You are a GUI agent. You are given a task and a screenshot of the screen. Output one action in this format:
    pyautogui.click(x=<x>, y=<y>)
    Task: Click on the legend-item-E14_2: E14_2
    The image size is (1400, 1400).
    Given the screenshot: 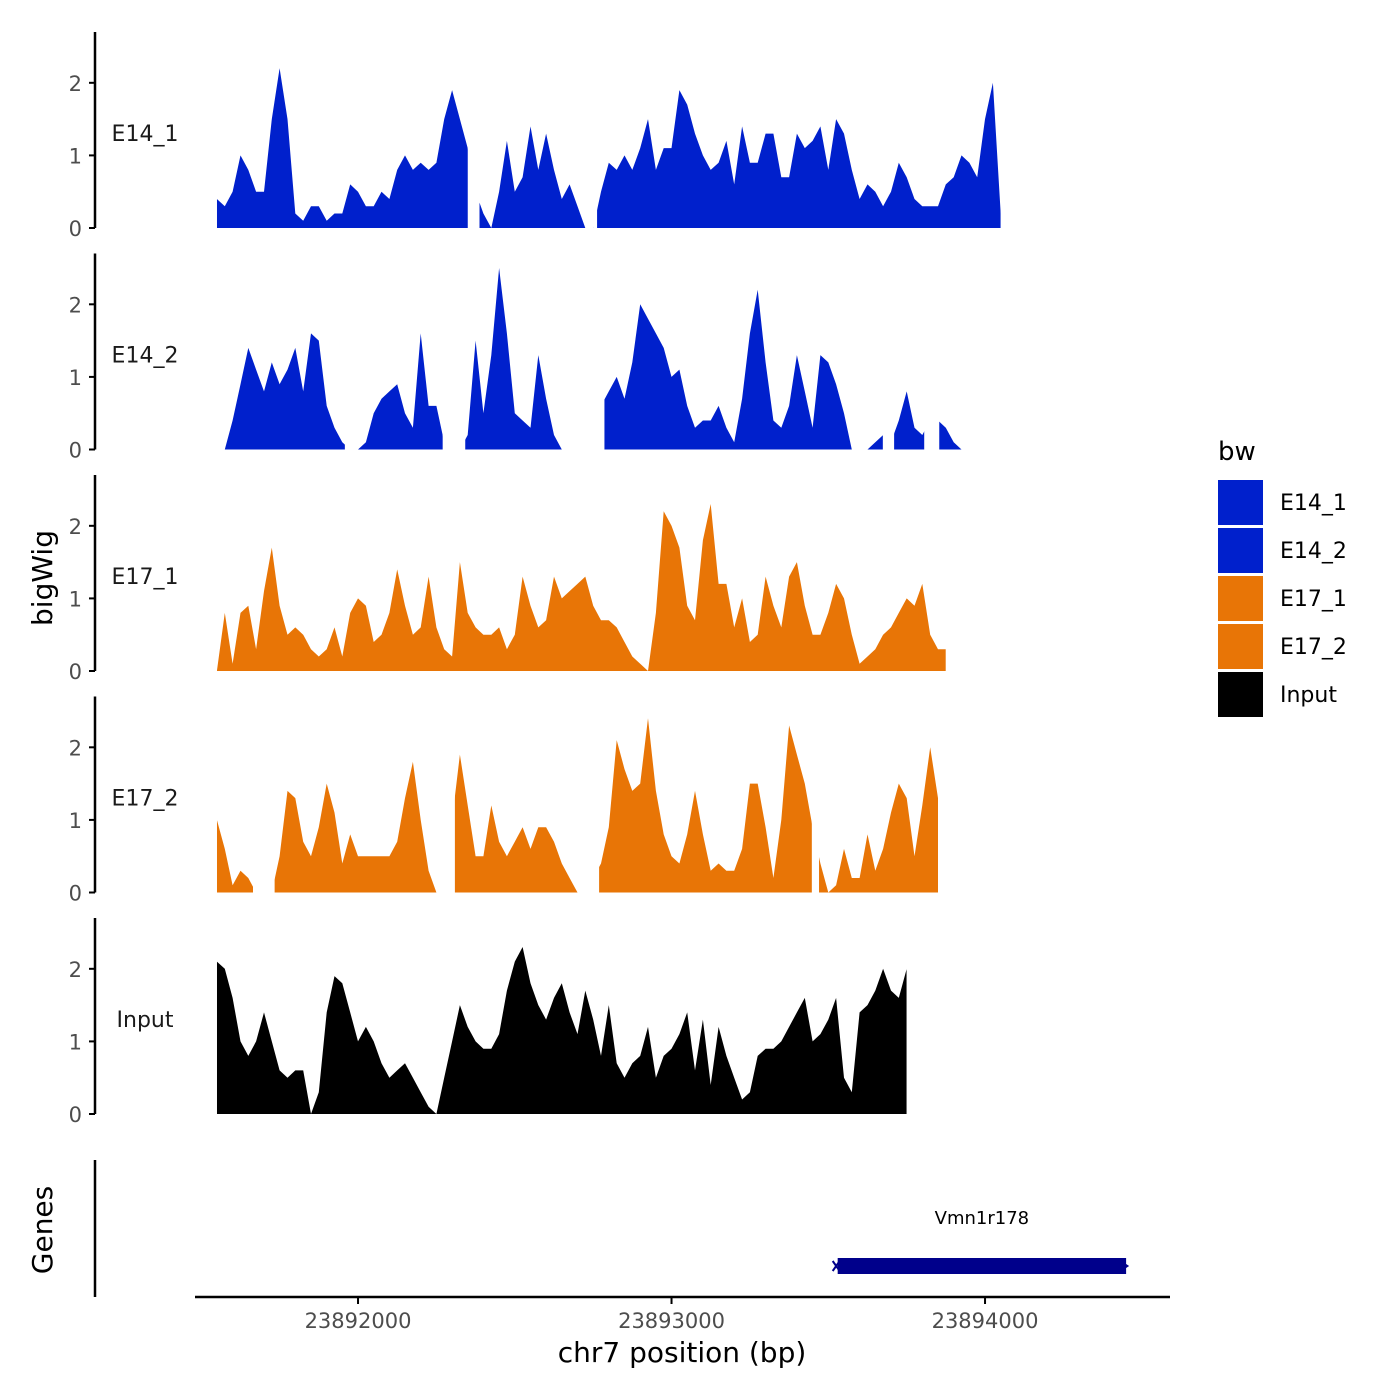 What is the action you would take?
    pyautogui.click(x=1282, y=550)
    